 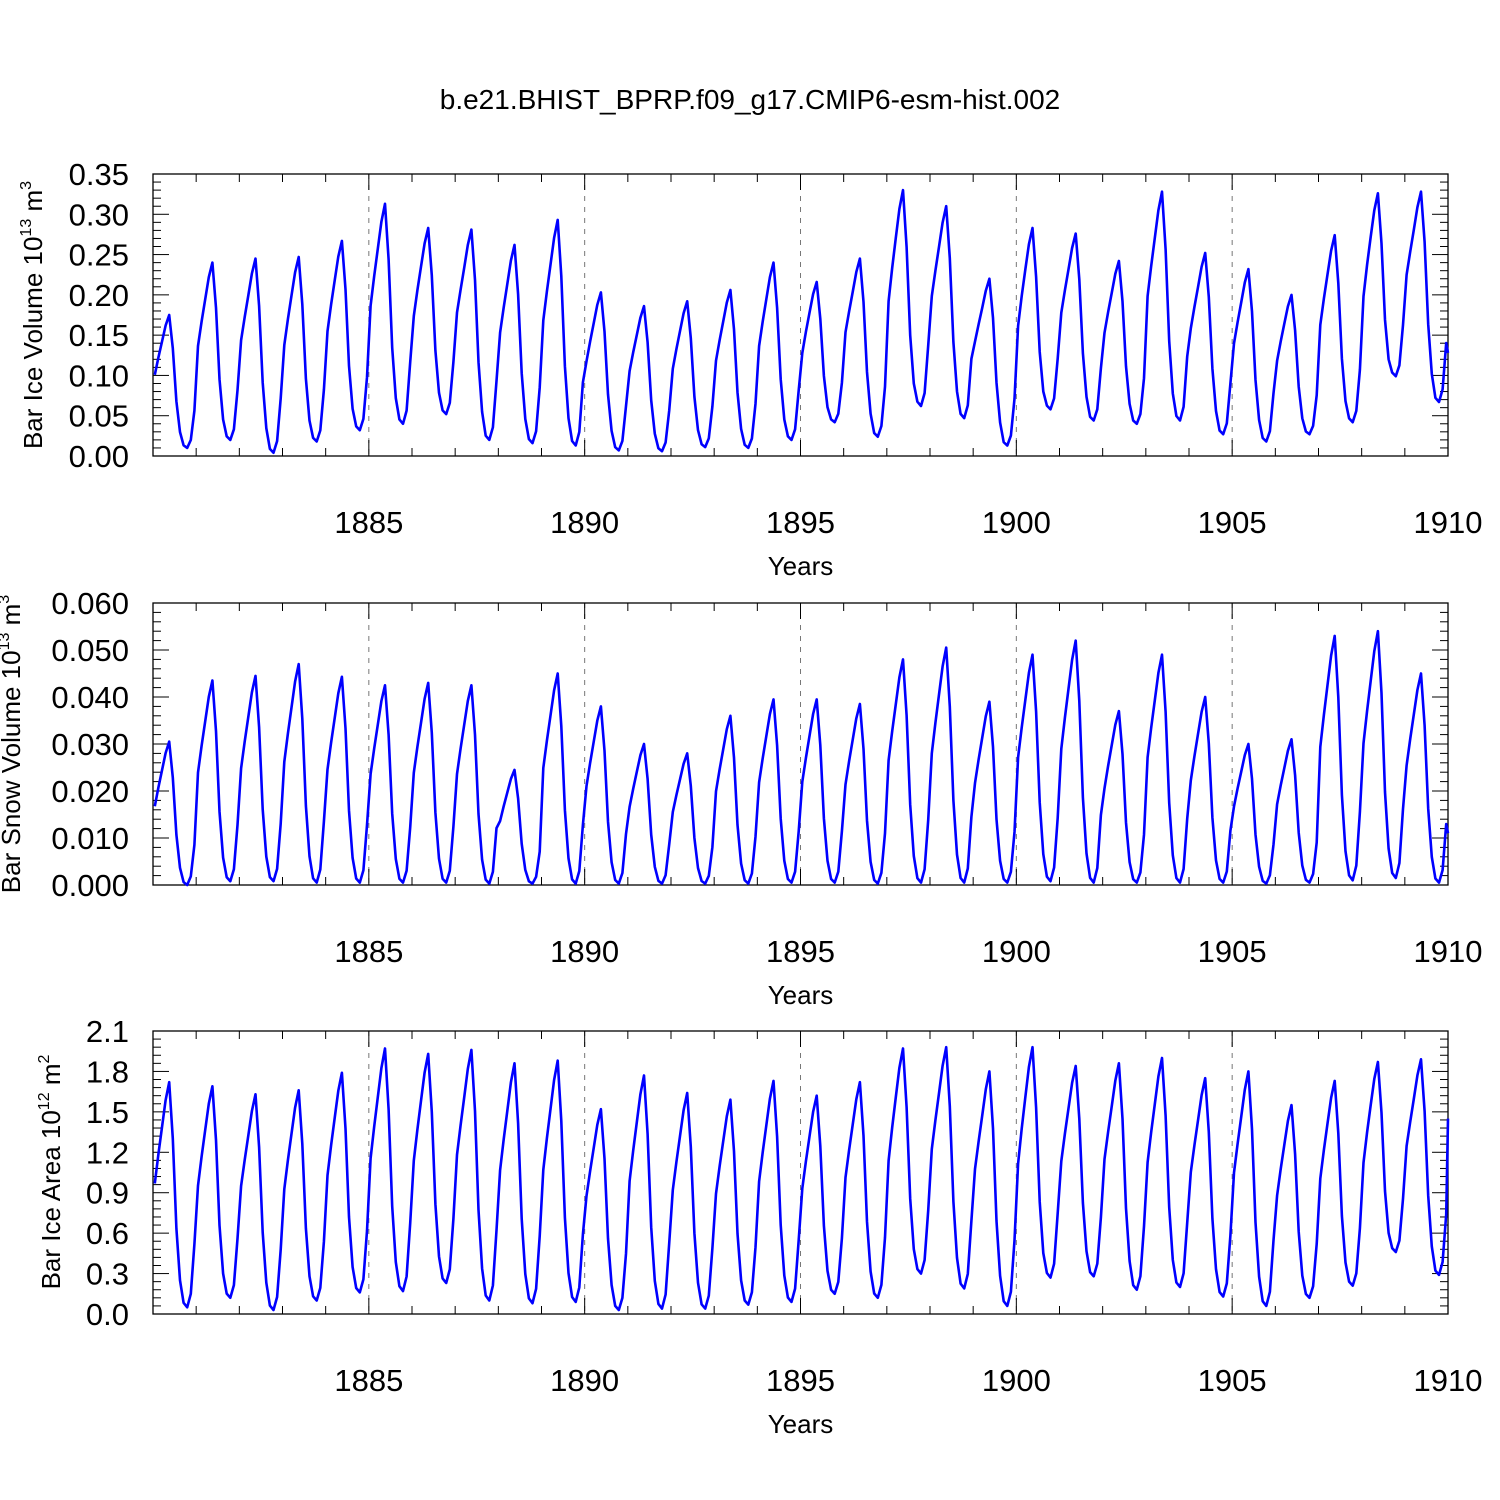 I want to click on y-tick-label: 0.0, so click(x=107, y=1314).